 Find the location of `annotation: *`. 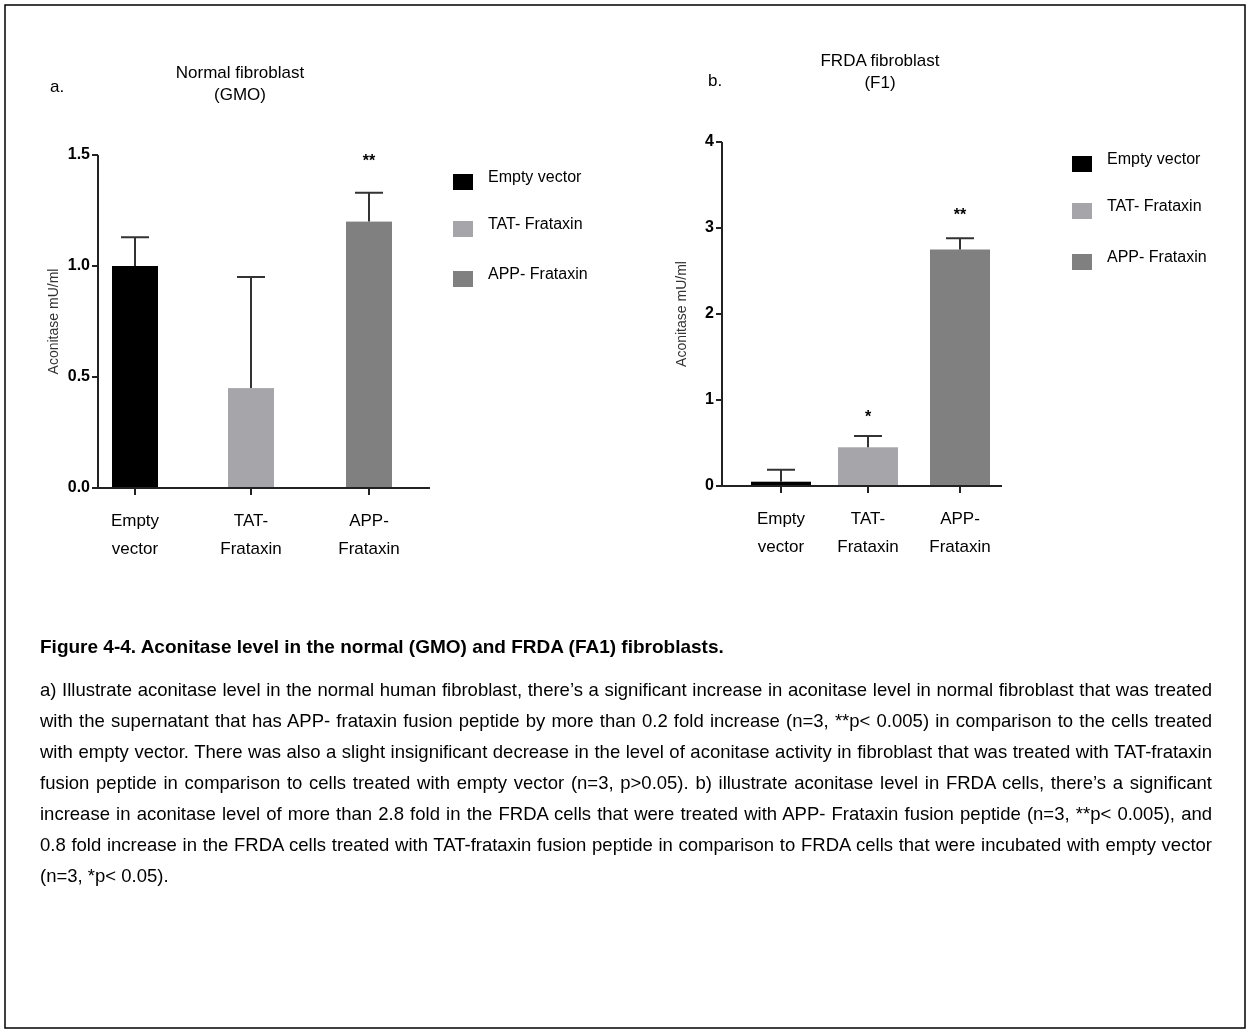

annotation: * is located at coordinates (868, 416).